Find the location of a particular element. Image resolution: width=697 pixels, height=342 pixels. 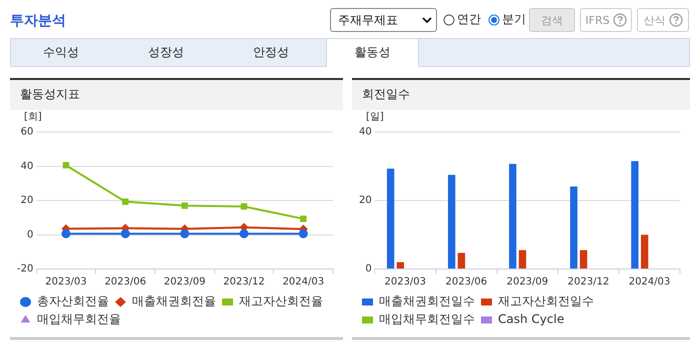

text: 성장성 is located at coordinates (166, 52).